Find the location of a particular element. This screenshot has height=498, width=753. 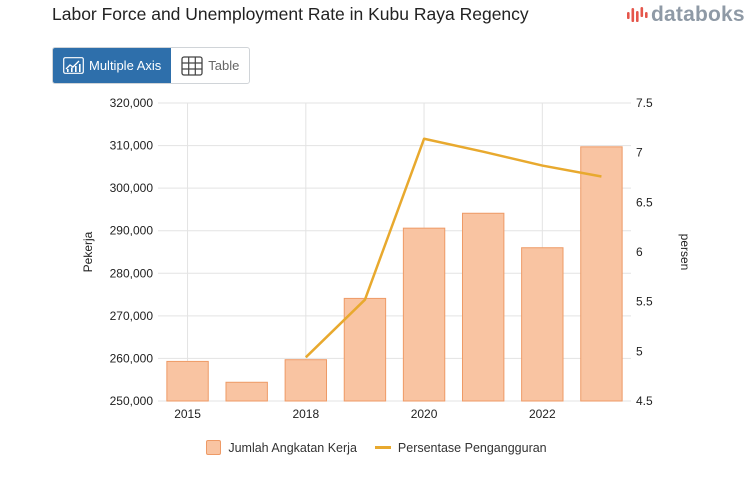

view-tabs: Multiple Axis Table is located at coordinates (151, 65).